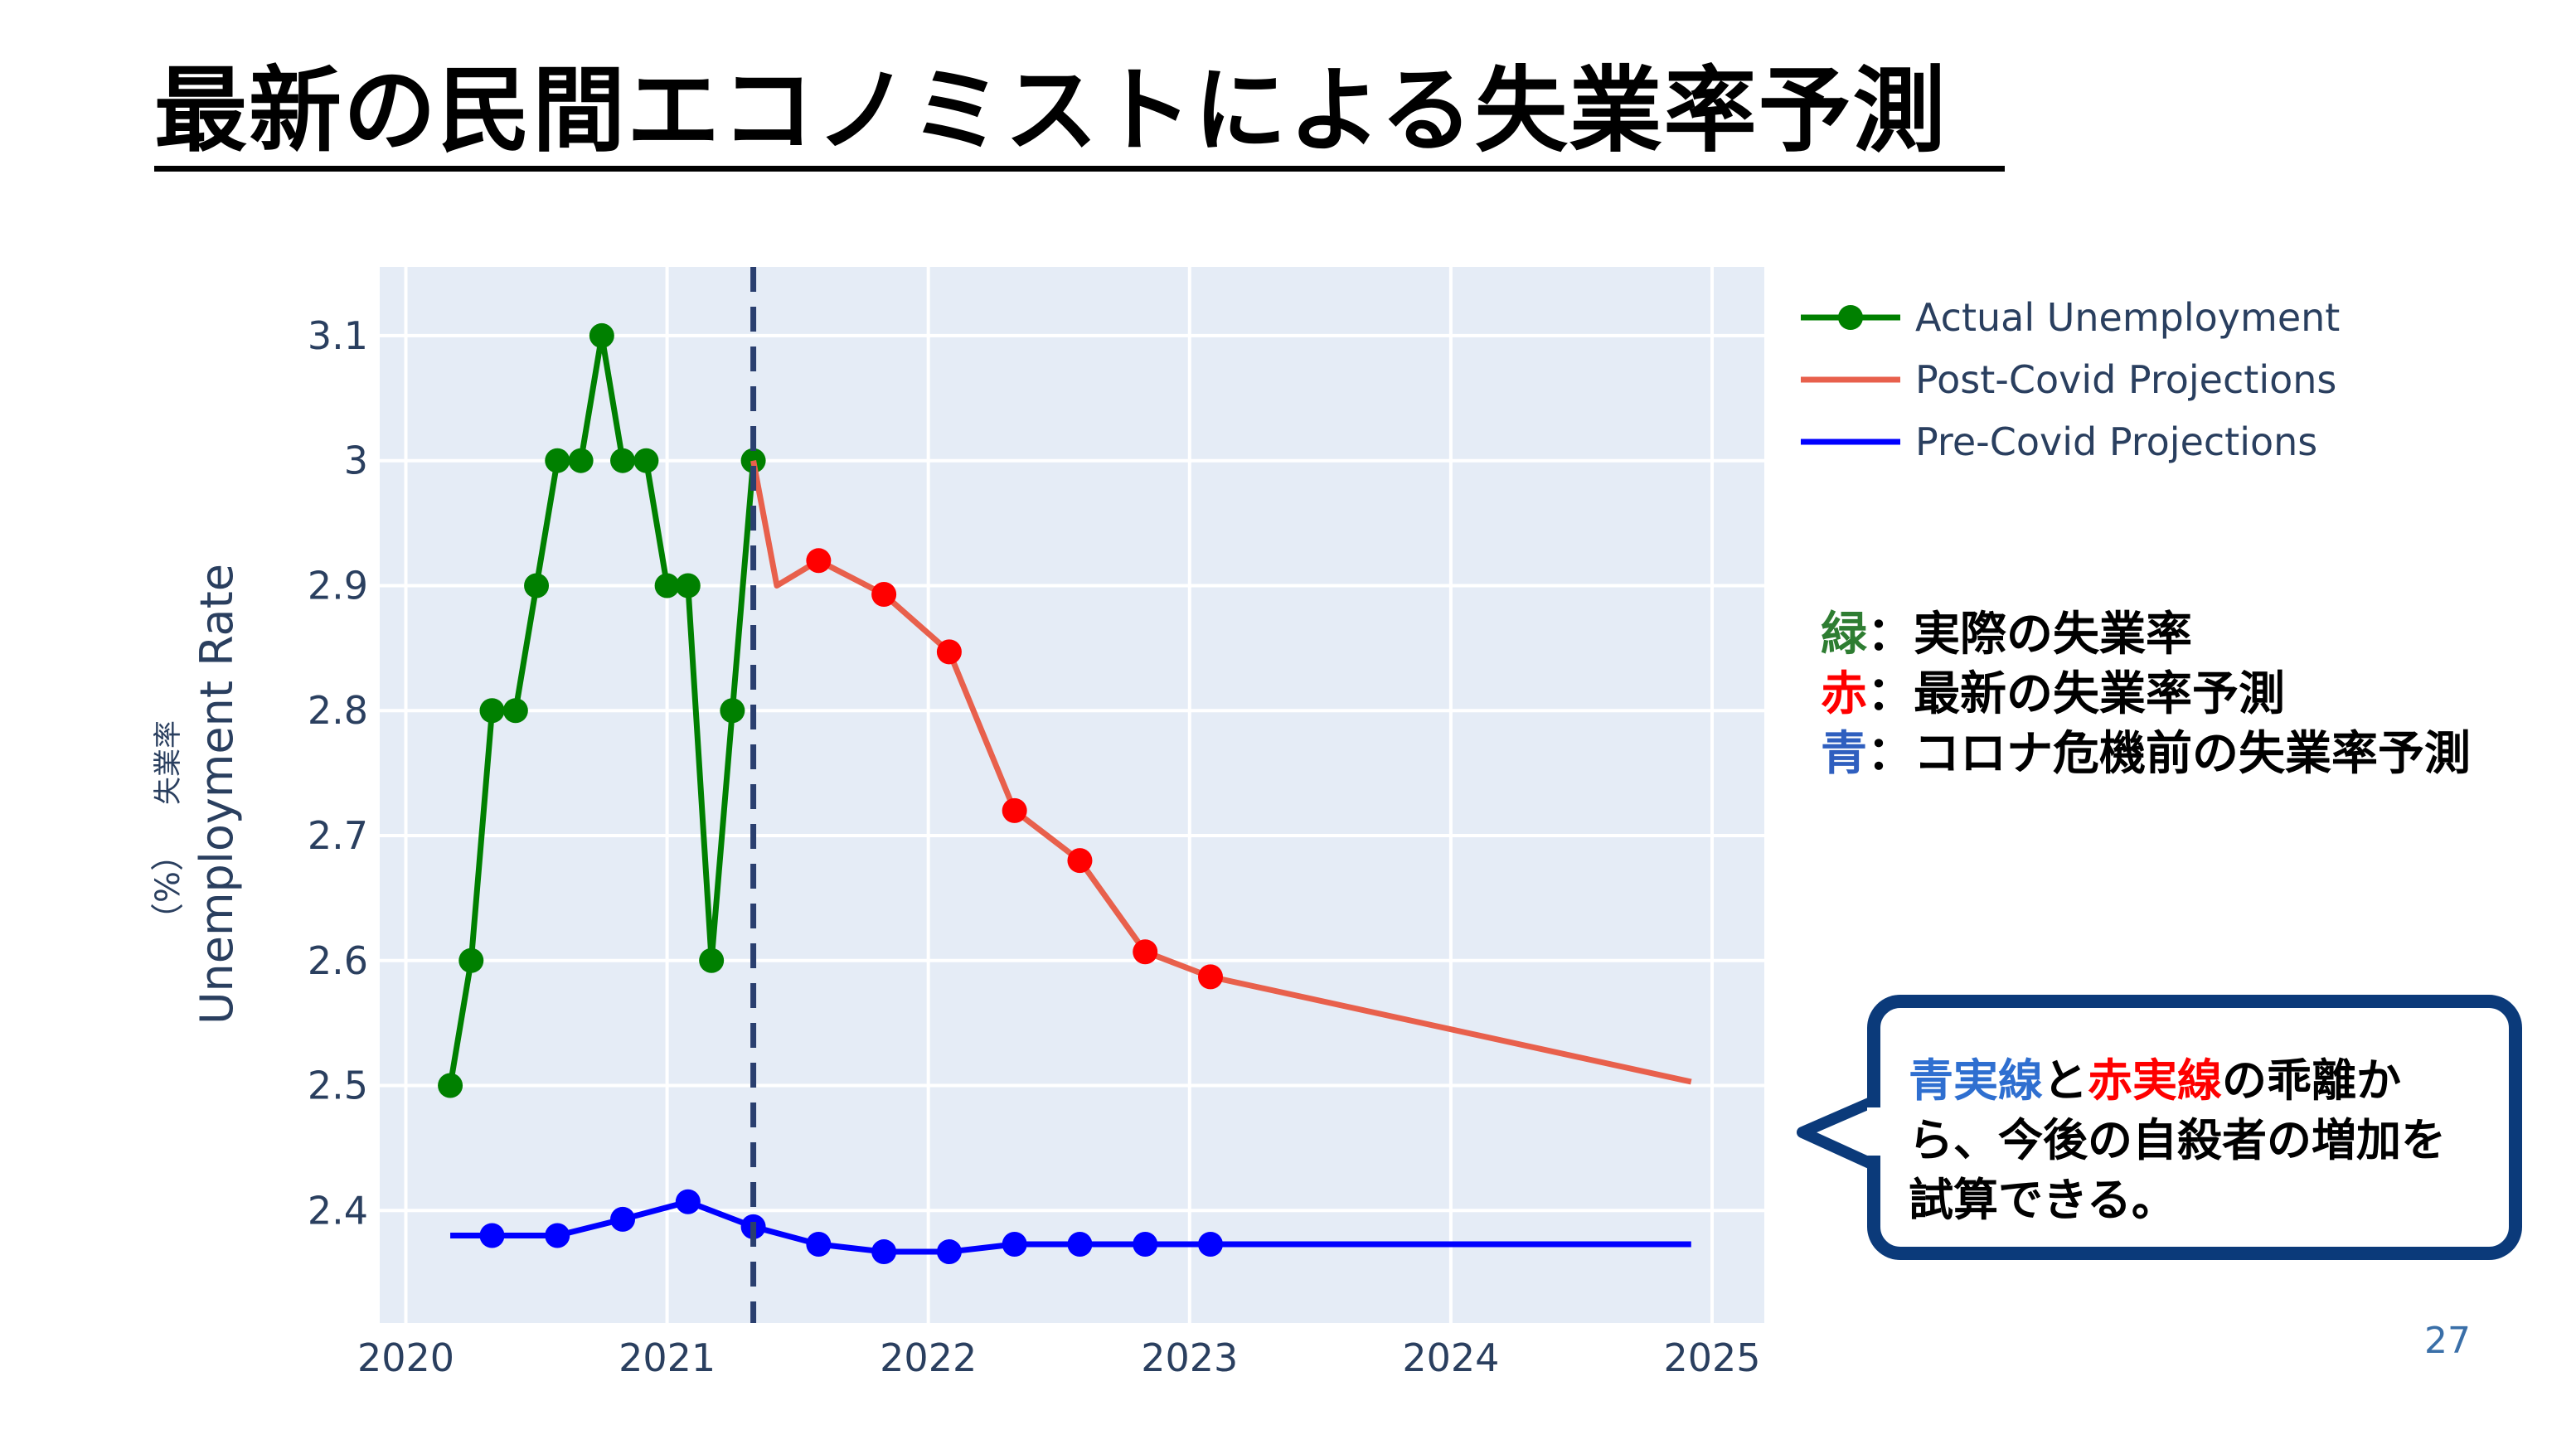 This screenshot has height=1449, width=2576. Describe the element at coordinates (2125, 379) in the screenshot. I see `legend-label: Post-Covid Projections` at that location.